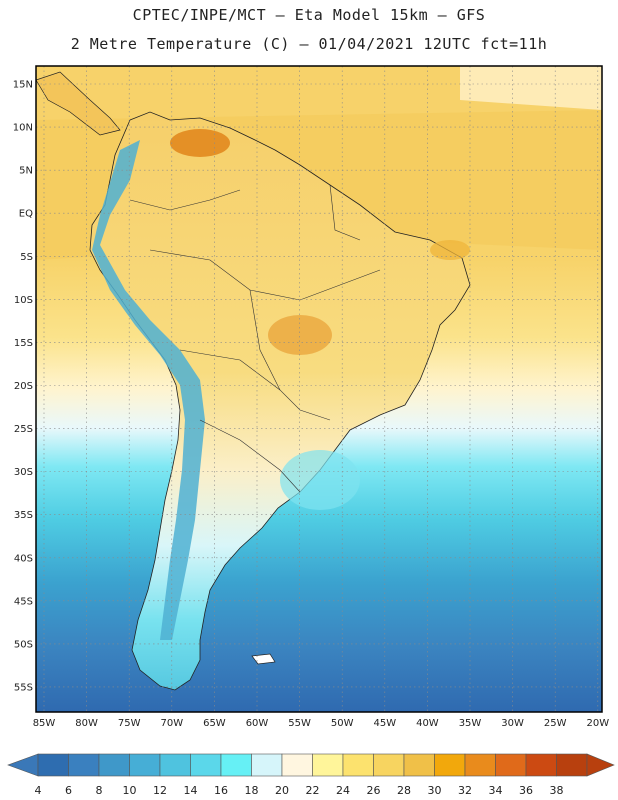 The image size is (618, 800). I want to click on lon-tick-label: 25W, so click(555, 723).